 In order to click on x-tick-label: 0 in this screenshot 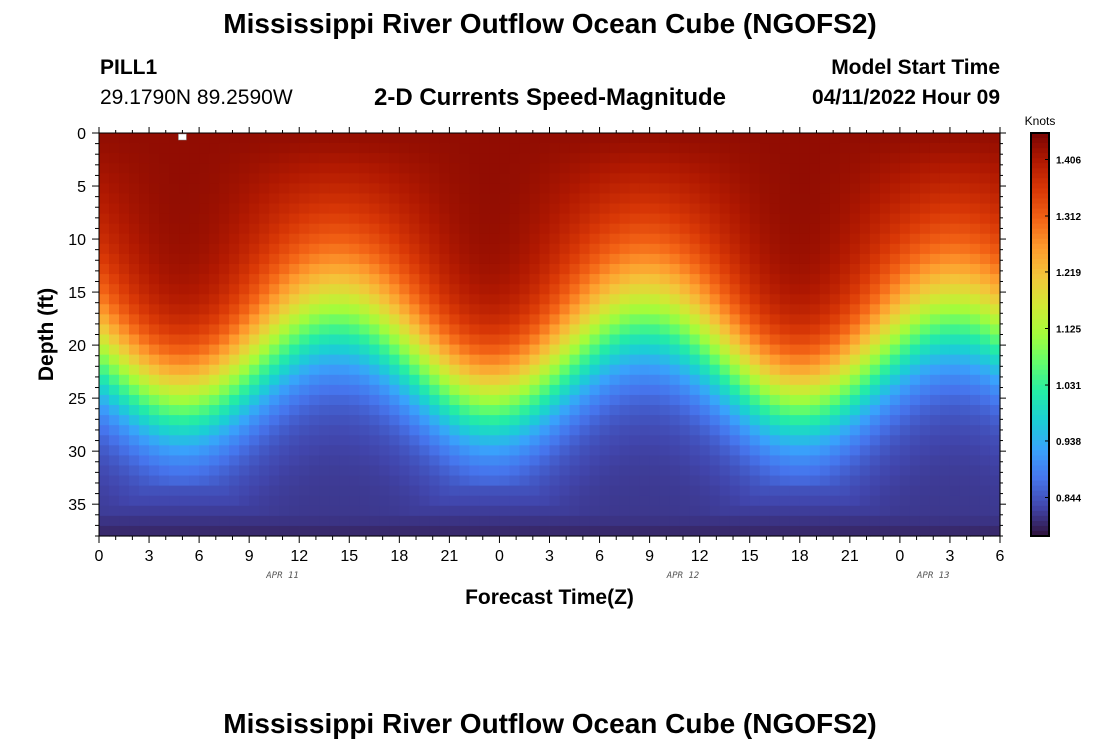, I will do `click(99, 556)`.